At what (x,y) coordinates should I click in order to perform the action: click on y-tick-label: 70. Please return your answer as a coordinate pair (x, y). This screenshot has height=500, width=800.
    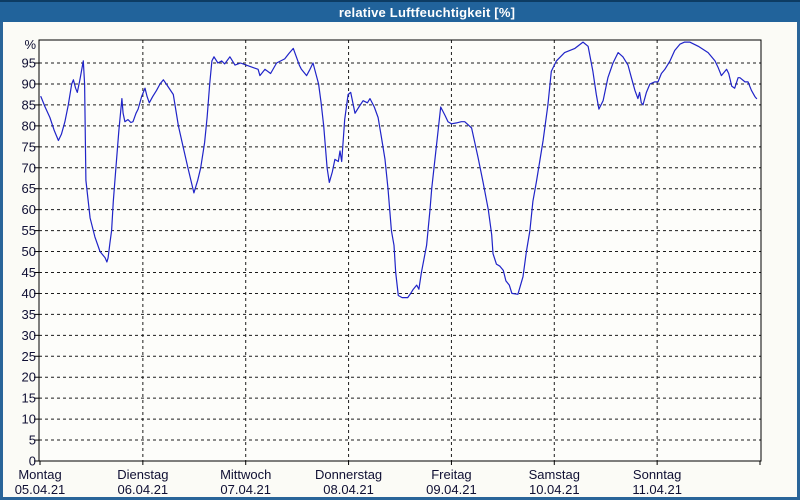
    Looking at the image, I should click on (29, 167).